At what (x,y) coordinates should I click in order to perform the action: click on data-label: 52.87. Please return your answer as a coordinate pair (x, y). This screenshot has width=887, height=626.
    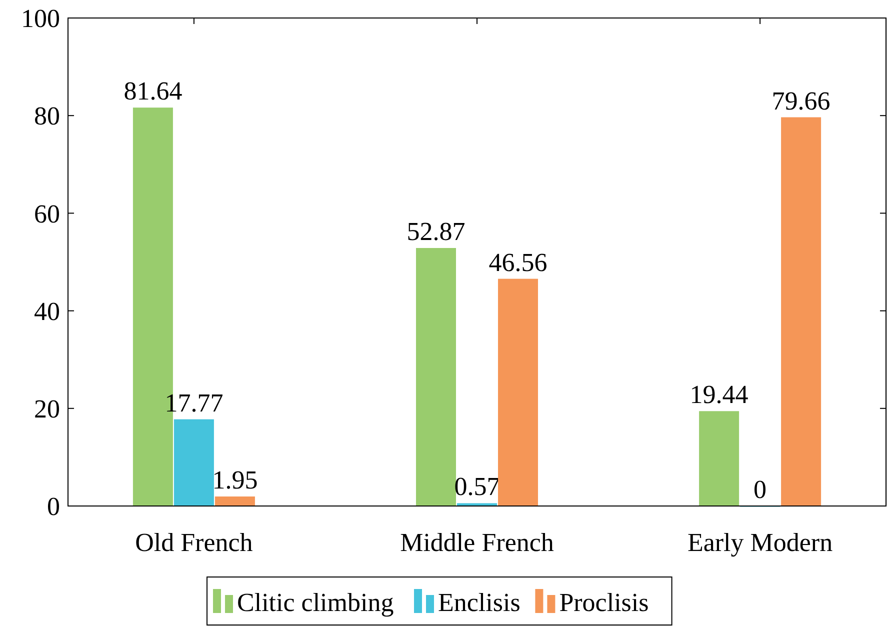
    Looking at the image, I should click on (436, 231).